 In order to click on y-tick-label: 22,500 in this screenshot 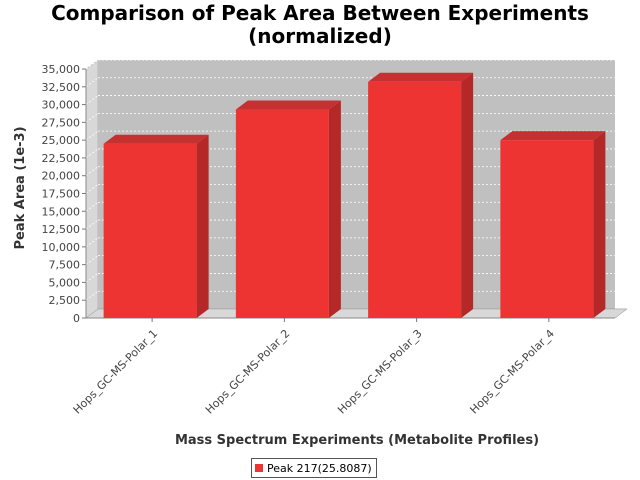, I will do `click(61, 158)`.